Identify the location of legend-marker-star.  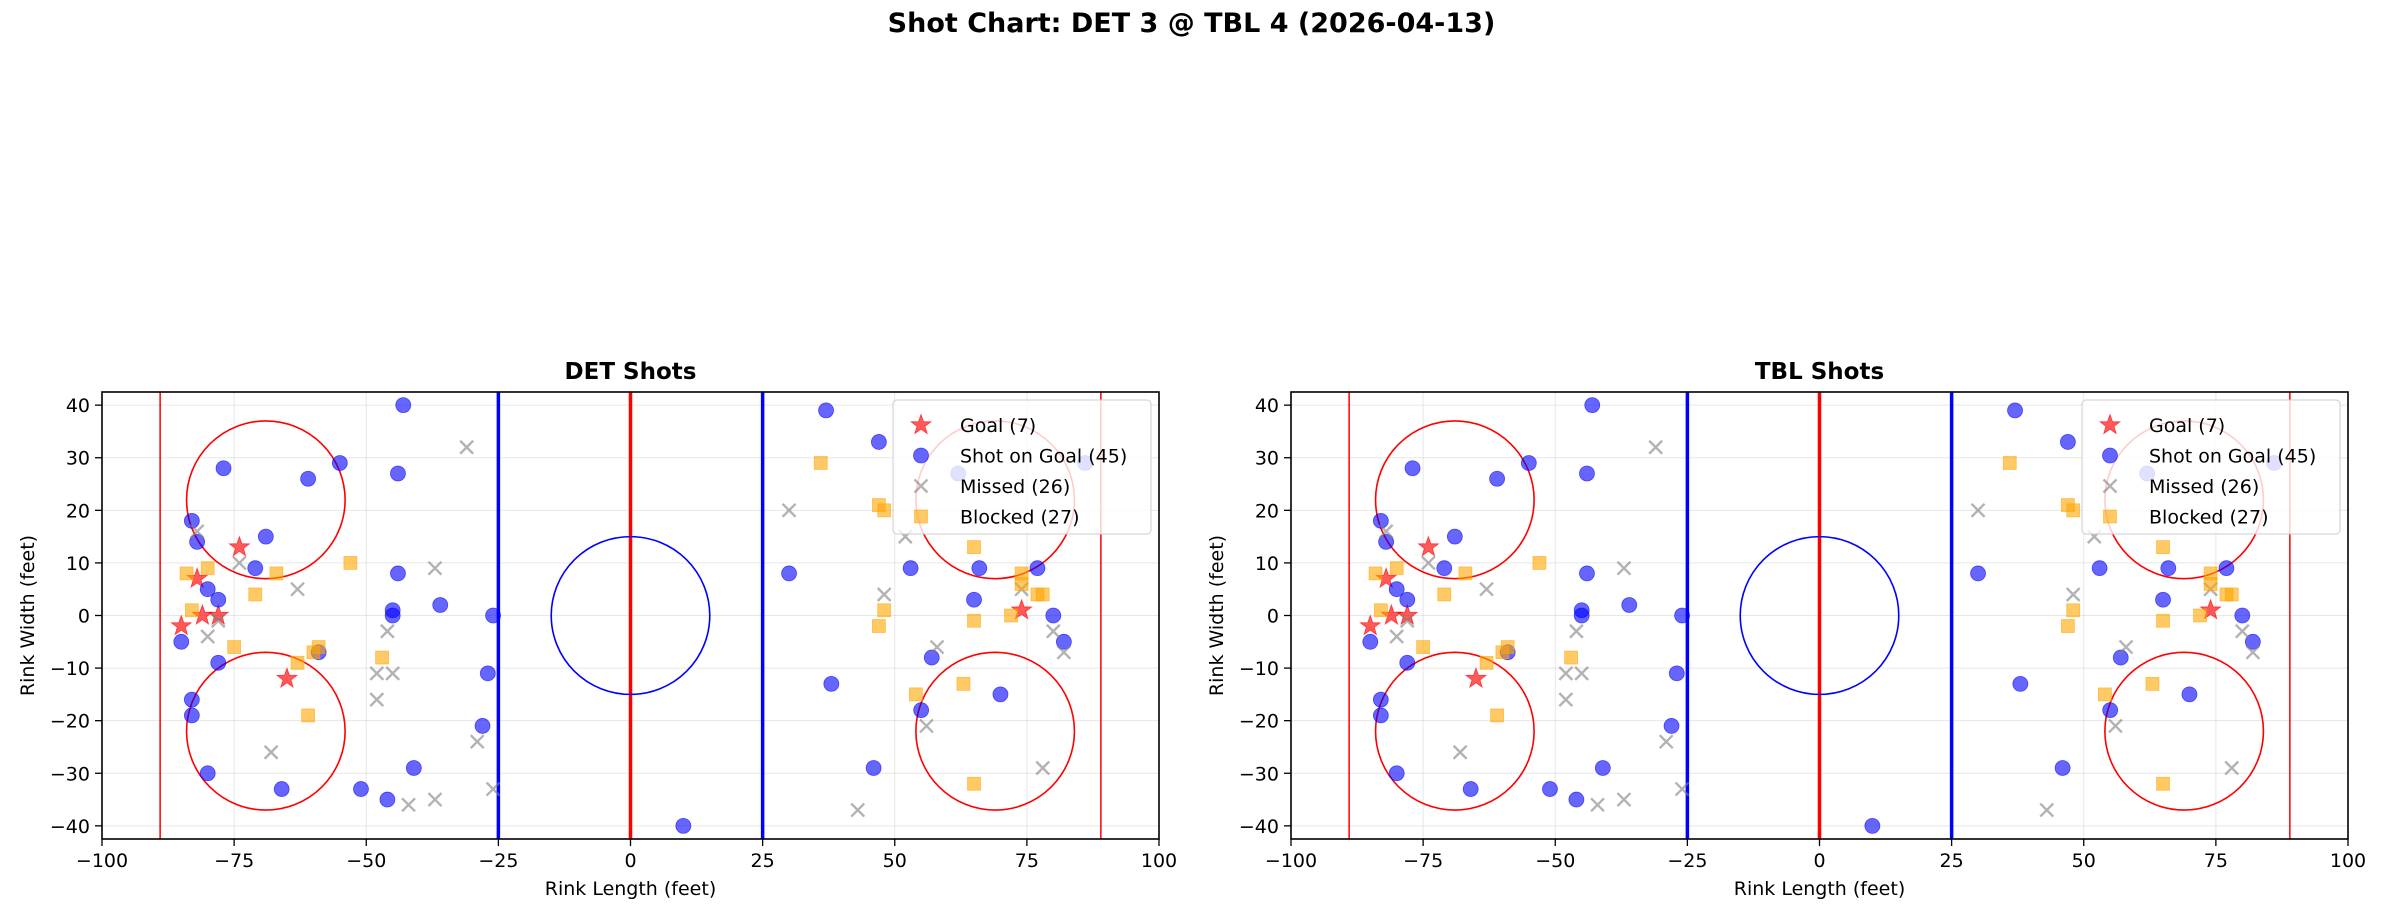
(2110, 424).